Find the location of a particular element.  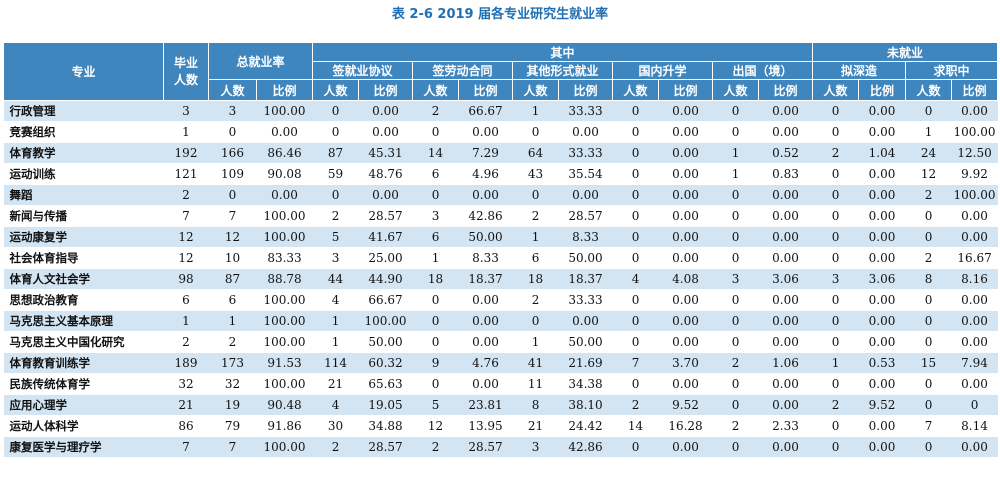

cell-major: 康复医学与理疗学 is located at coordinates (83, 447).